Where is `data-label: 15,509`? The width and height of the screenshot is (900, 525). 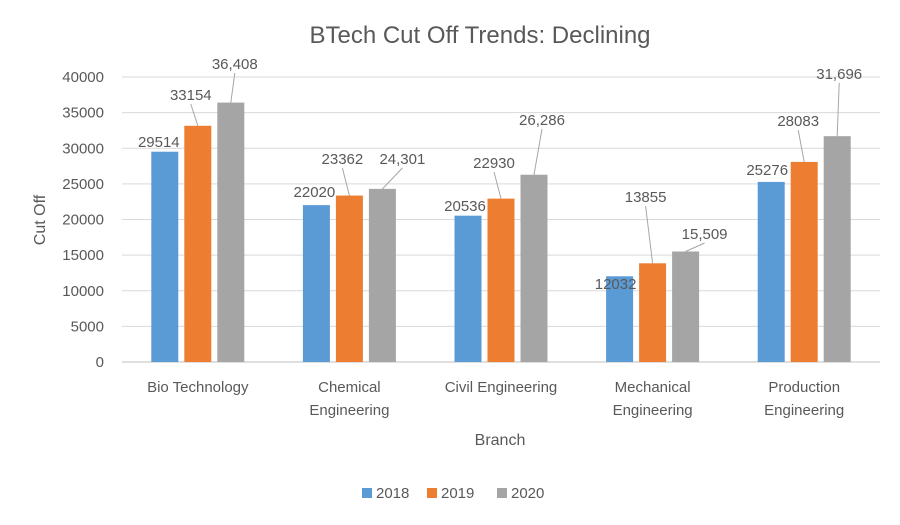 data-label: 15,509 is located at coordinates (705, 234).